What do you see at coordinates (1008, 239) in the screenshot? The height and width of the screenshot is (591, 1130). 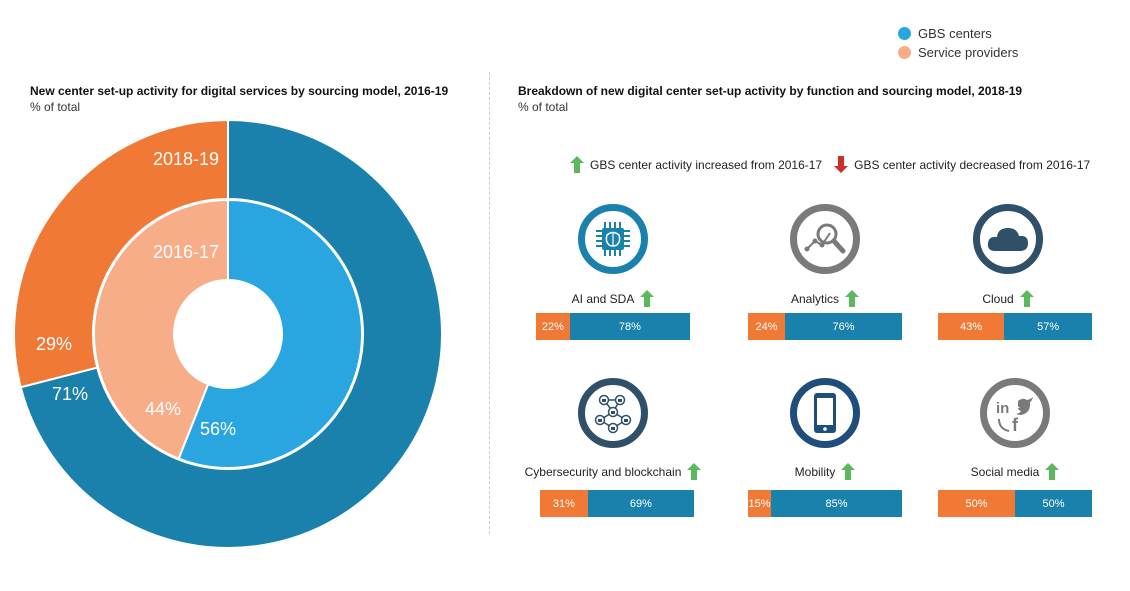 I see `cloud-icon` at bounding box center [1008, 239].